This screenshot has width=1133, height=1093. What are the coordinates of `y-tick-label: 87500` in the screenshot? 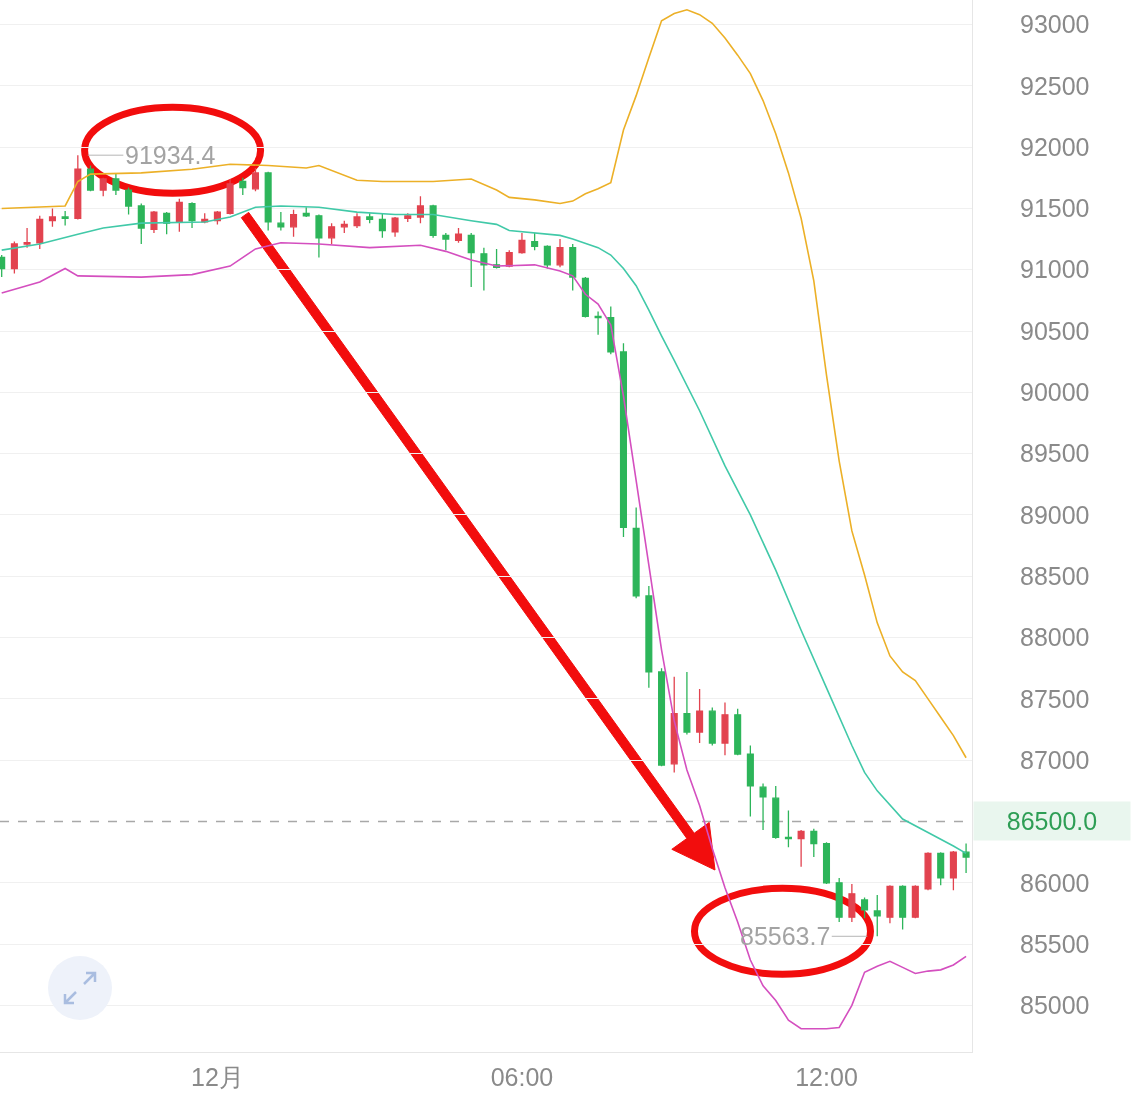 It's located at (1055, 698).